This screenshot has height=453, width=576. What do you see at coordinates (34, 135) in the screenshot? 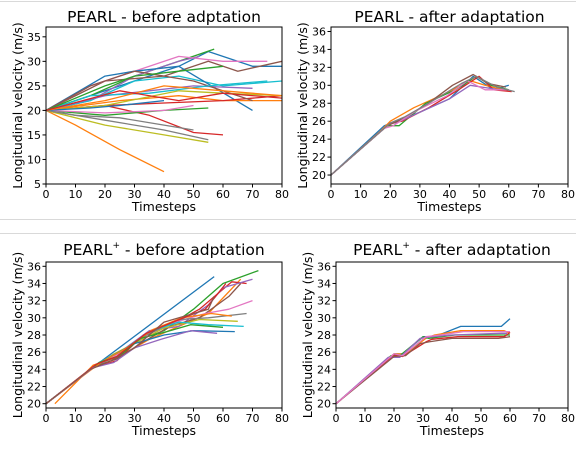
I see `y-tick-label: 15` at bounding box center [34, 135].